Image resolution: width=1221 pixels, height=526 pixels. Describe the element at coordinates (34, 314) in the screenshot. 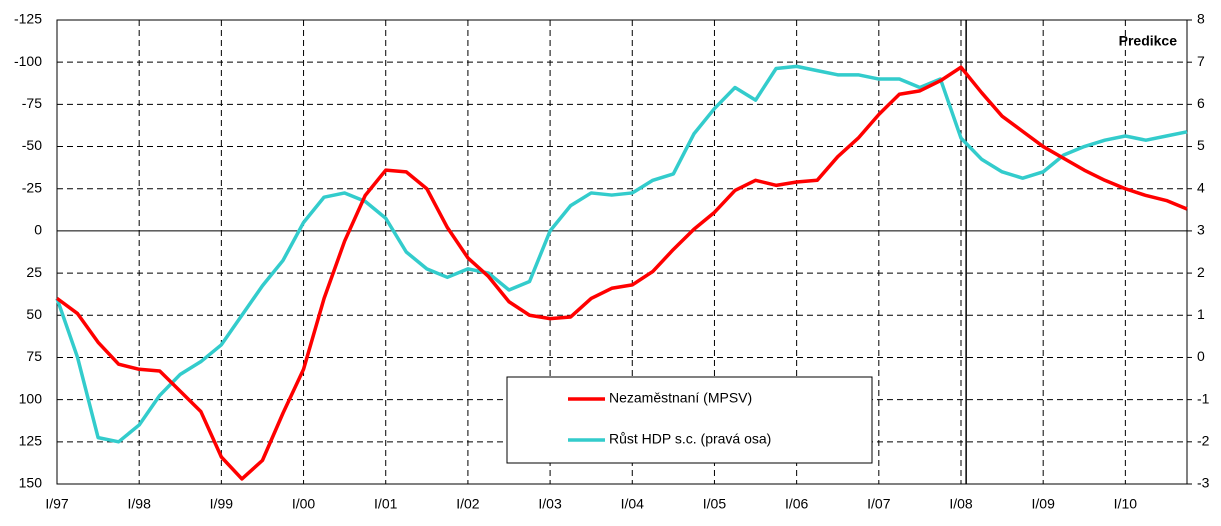

I see `y-tick-label: 50` at that location.